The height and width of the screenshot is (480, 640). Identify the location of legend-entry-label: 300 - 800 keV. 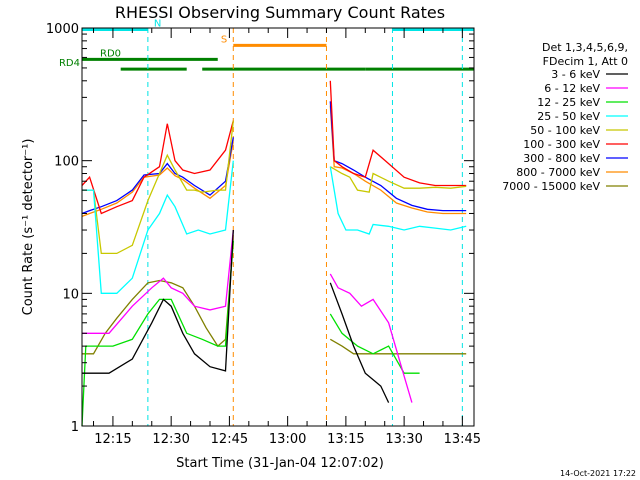
(561, 158).